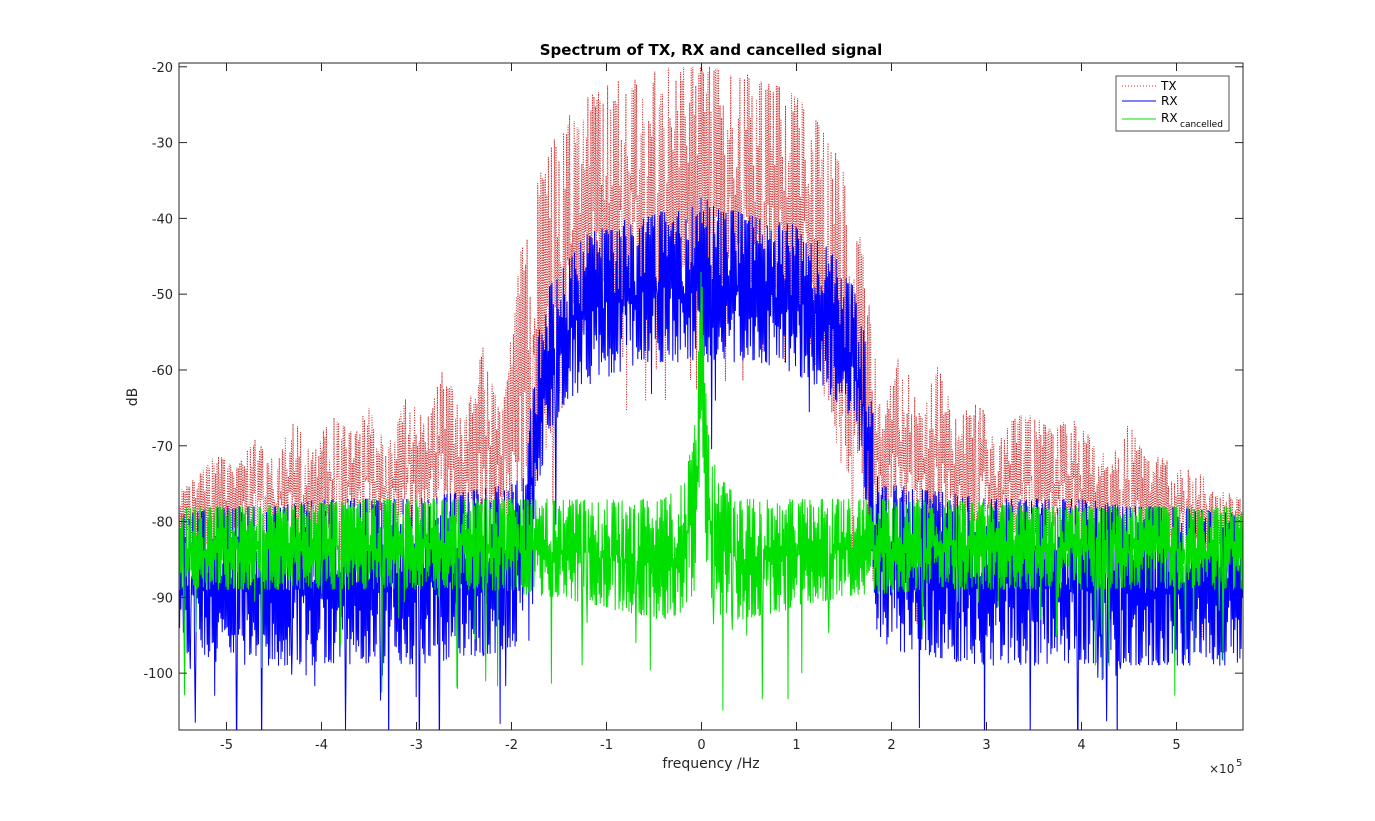  What do you see at coordinates (226, 745) in the screenshot?
I see `x-tick-label: -5` at bounding box center [226, 745].